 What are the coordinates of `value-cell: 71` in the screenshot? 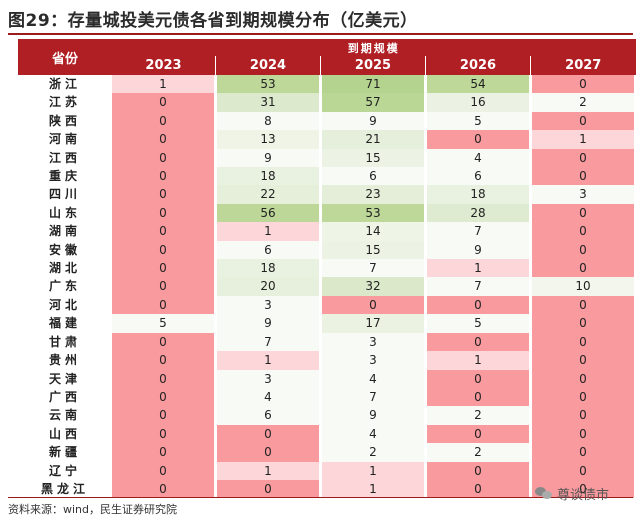 It's located at (373, 84).